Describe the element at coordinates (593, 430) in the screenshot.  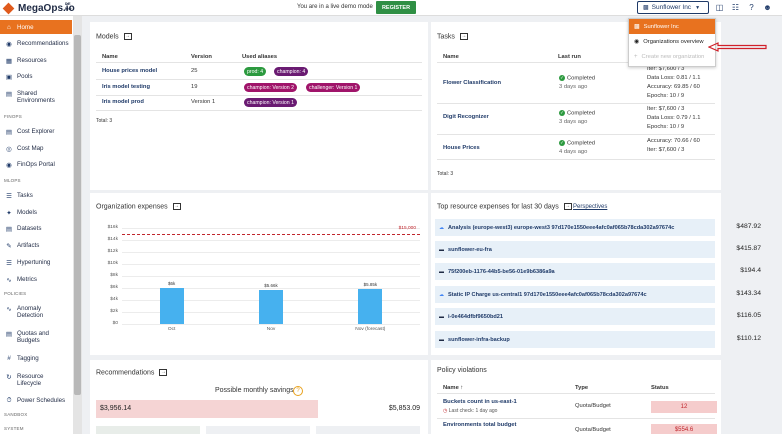
I see `policy-type: Quota/Budget` at that location.